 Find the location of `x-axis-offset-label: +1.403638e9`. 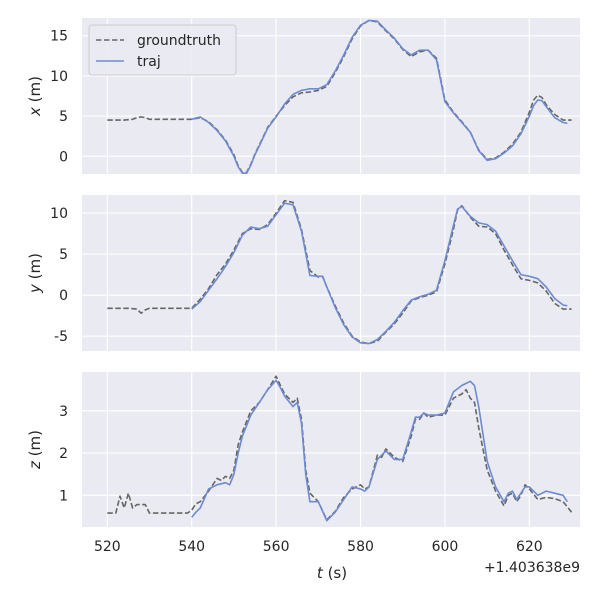

x-axis-offset-label: +1.403638e9 is located at coordinates (532, 568).